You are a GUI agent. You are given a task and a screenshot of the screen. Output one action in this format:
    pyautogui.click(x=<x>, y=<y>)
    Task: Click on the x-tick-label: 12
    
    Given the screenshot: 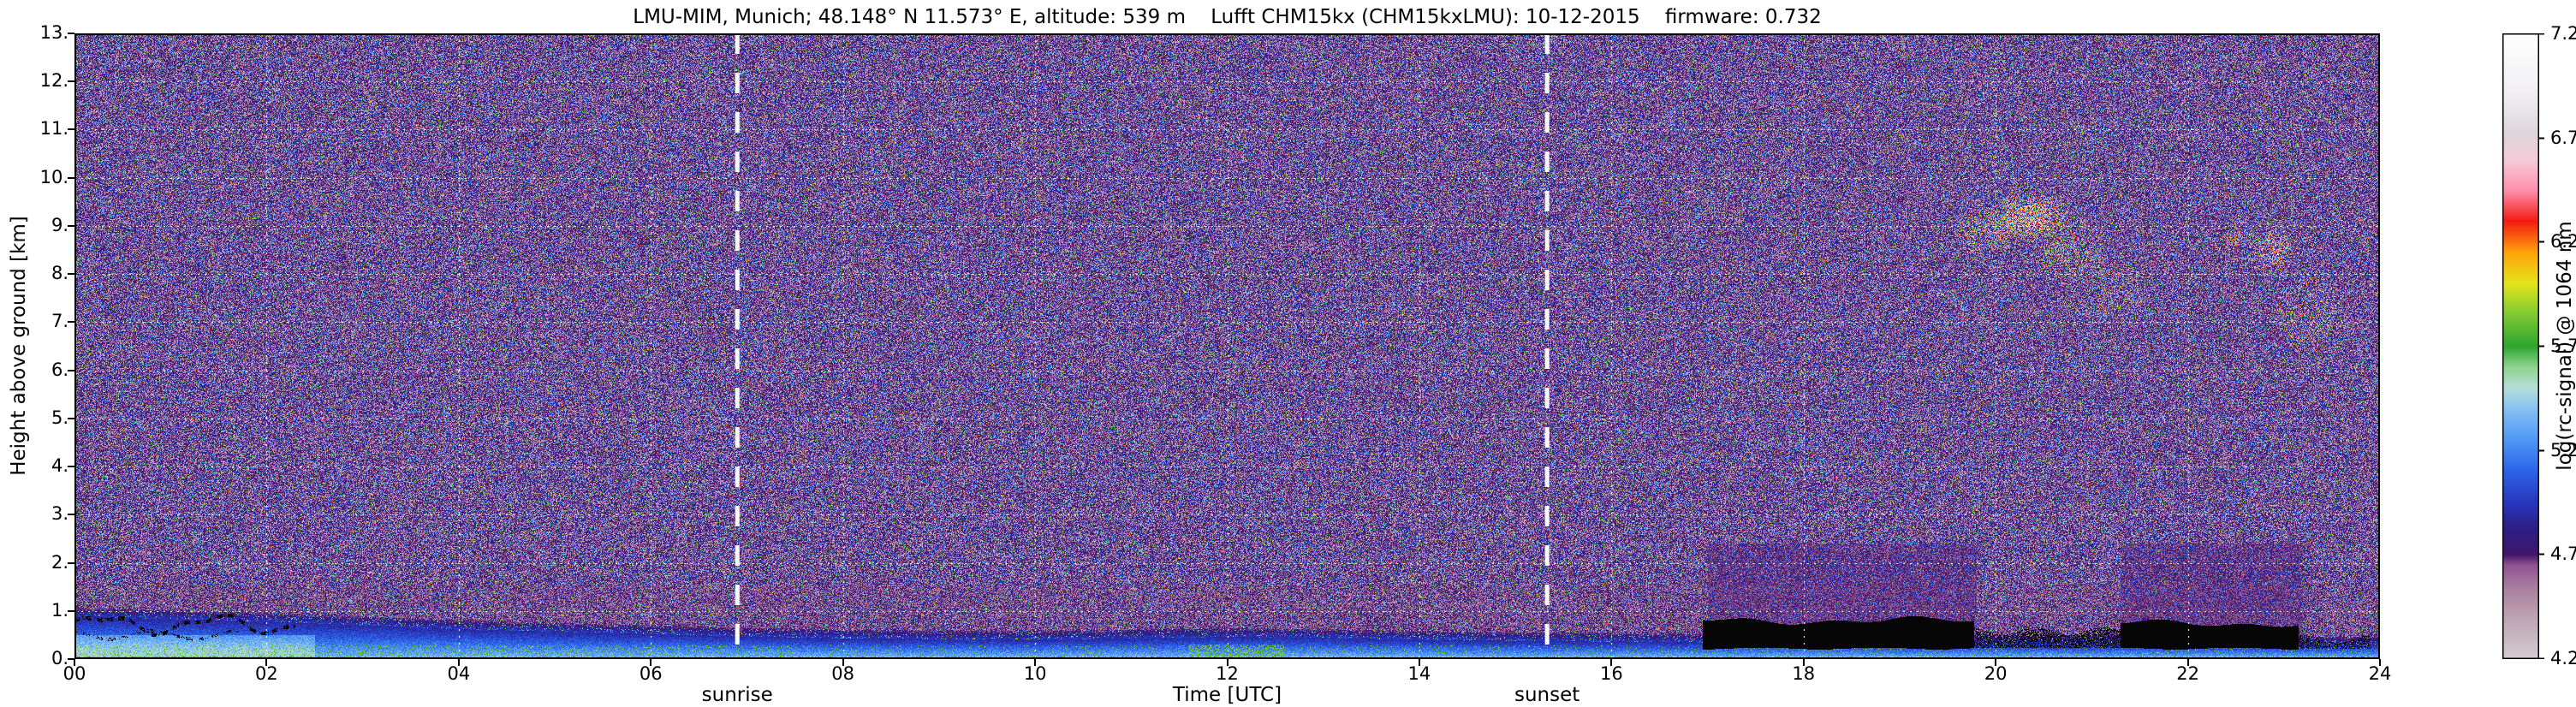 What is the action you would take?
    pyautogui.click(x=1228, y=673)
    